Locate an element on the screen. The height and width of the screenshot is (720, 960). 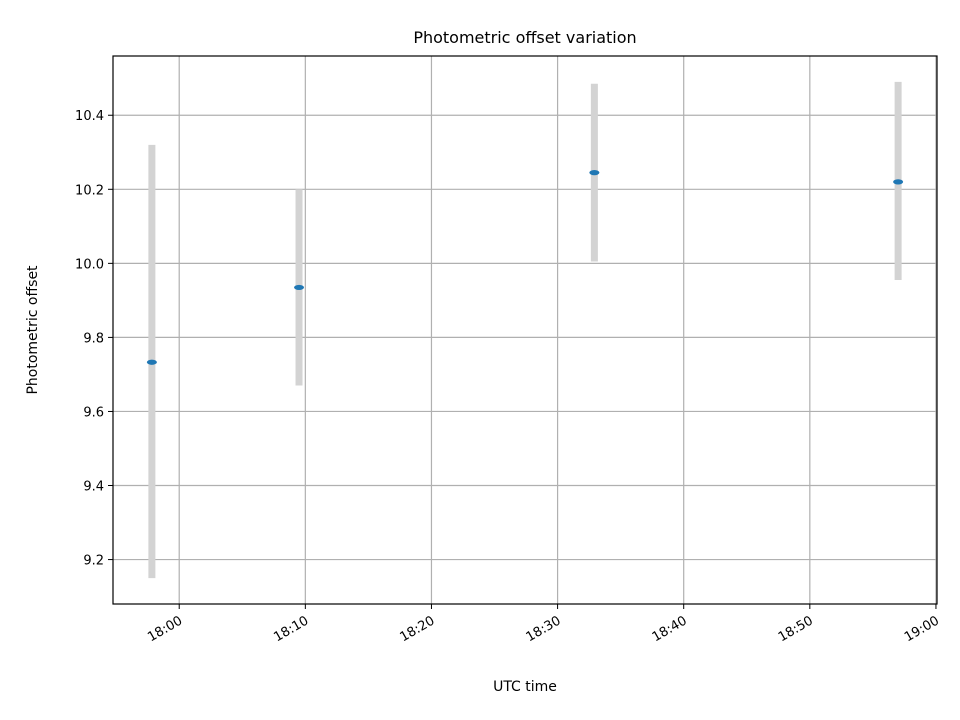
y-tick-label: 9.2 is located at coordinates (93, 561).